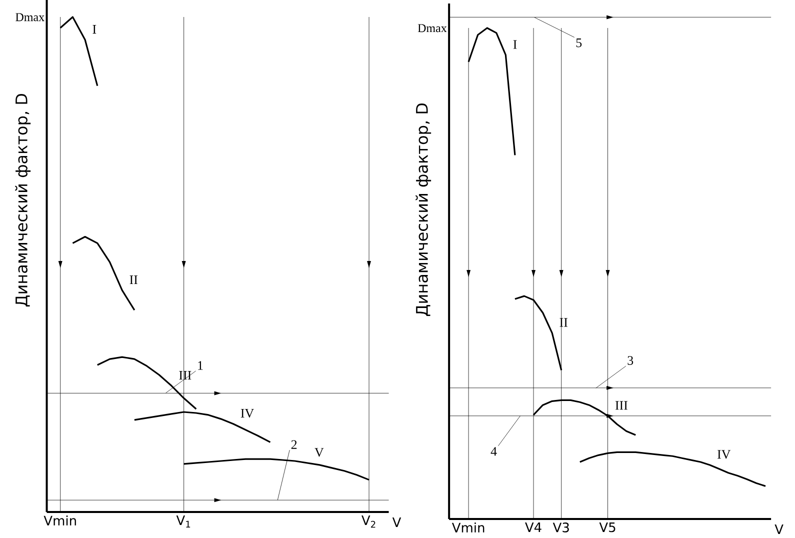 This screenshot has height=538, width=795. Describe the element at coordinates (134, 280) in the screenshot. I see `series-label: II` at that location.